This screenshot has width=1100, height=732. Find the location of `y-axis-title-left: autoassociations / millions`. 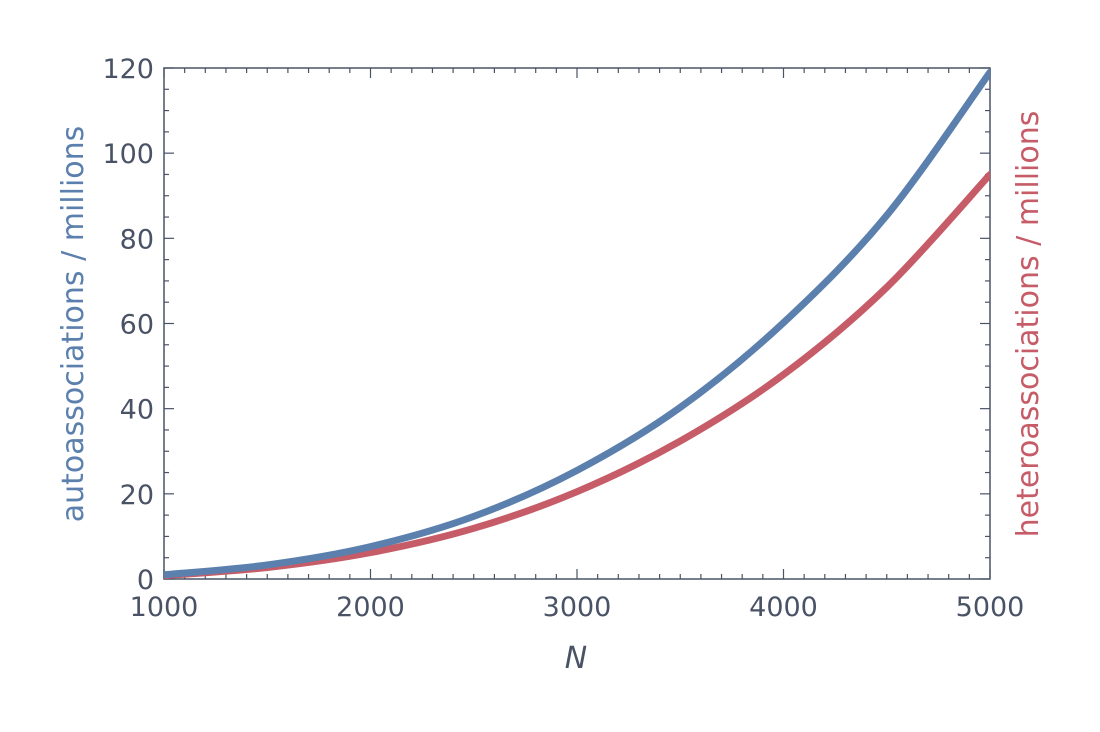

y-axis-title-left: autoassociations / millions is located at coordinates (73, 324).